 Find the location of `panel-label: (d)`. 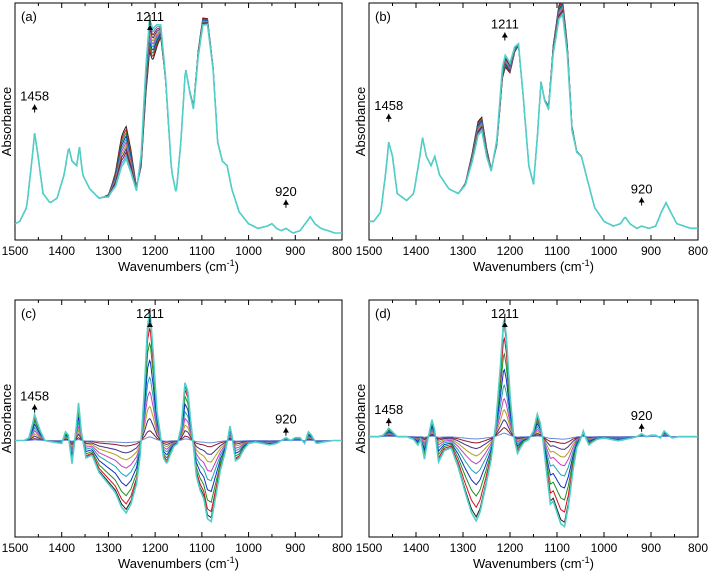

panel-label: (d) is located at coordinates (383, 313).